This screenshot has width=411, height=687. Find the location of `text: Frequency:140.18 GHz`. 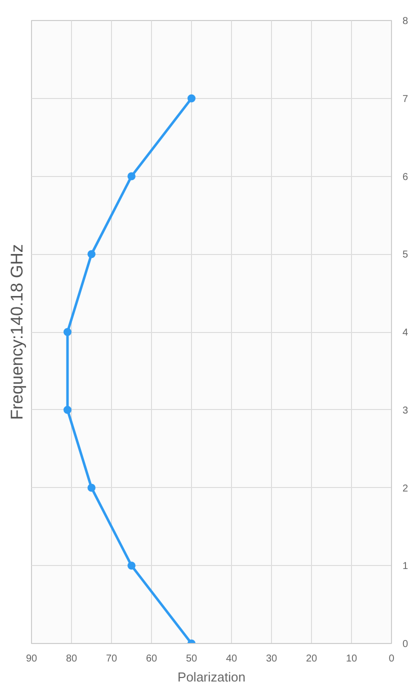

text: Frequency:140.18 GHz is located at coordinates (17, 332).